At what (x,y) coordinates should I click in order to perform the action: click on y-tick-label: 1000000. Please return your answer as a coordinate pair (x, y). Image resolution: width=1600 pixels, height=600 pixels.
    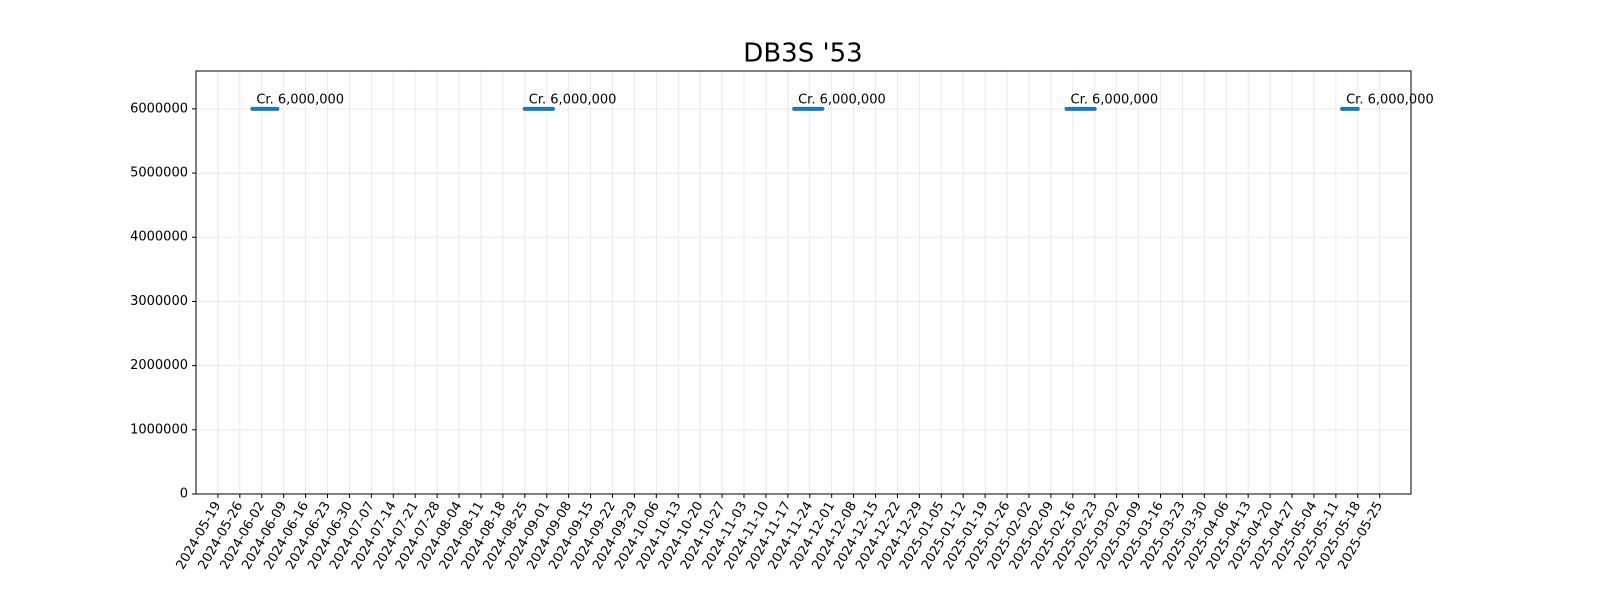
    Looking at the image, I should click on (159, 429).